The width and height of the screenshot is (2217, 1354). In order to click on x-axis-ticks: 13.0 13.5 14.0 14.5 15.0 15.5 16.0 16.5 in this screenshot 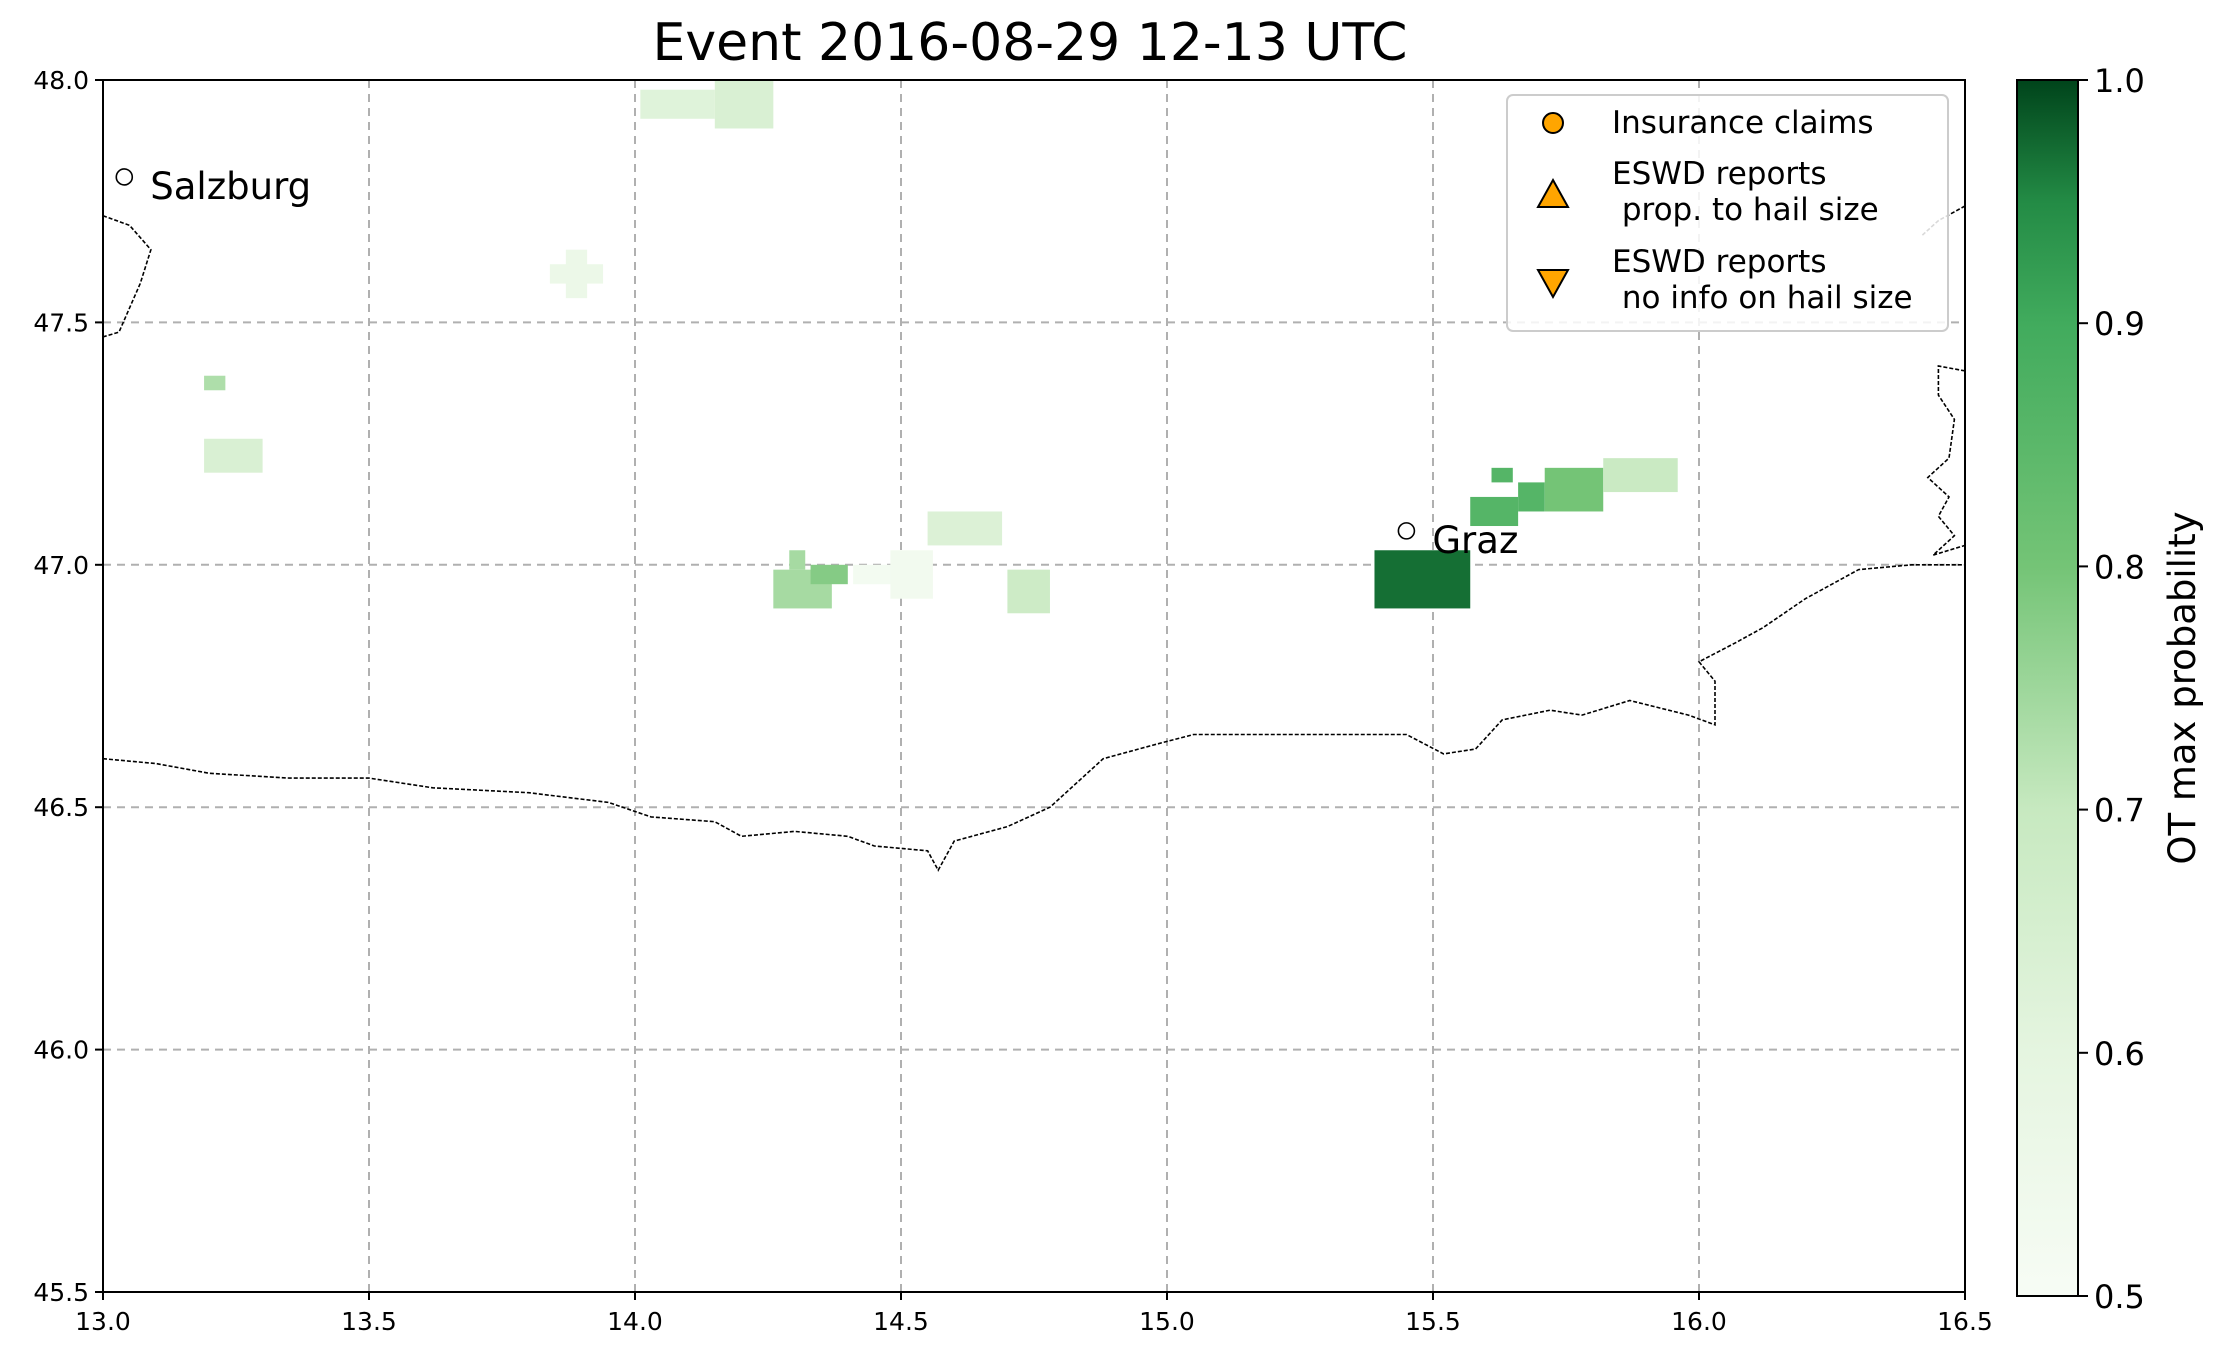, I will do `click(1034, 1314)`.